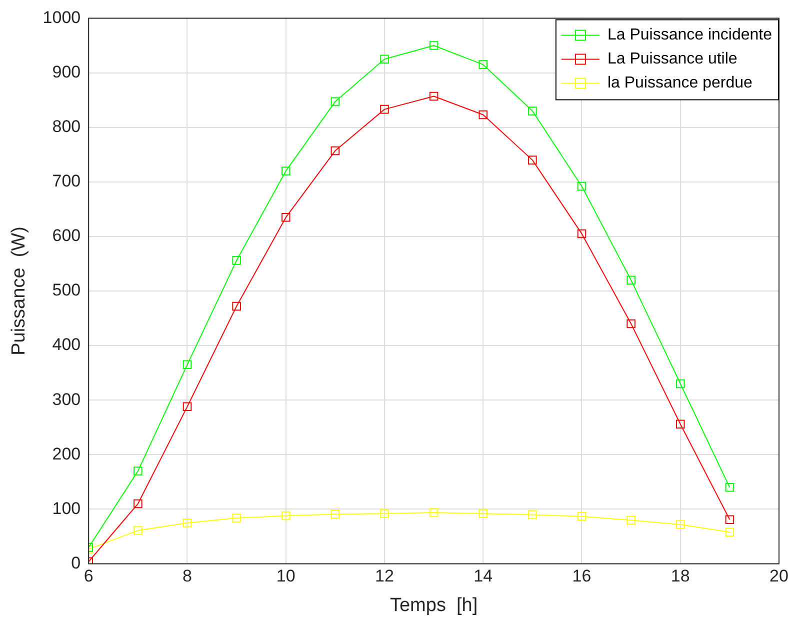  Describe the element at coordinates (672, 59) in the screenshot. I see `legend-label: La Puissance utile` at that location.